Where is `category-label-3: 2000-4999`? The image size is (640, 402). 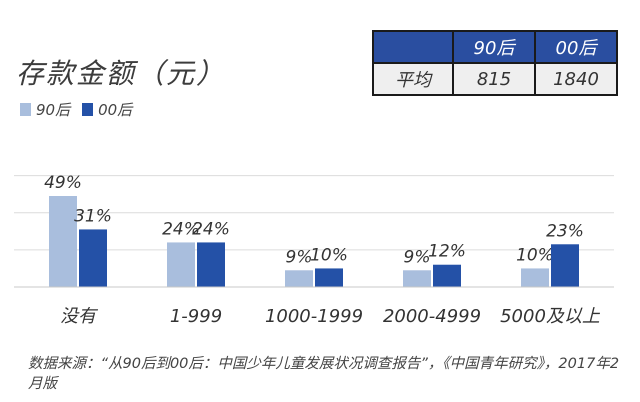 category-label-3: 2000-4999 is located at coordinates (432, 316).